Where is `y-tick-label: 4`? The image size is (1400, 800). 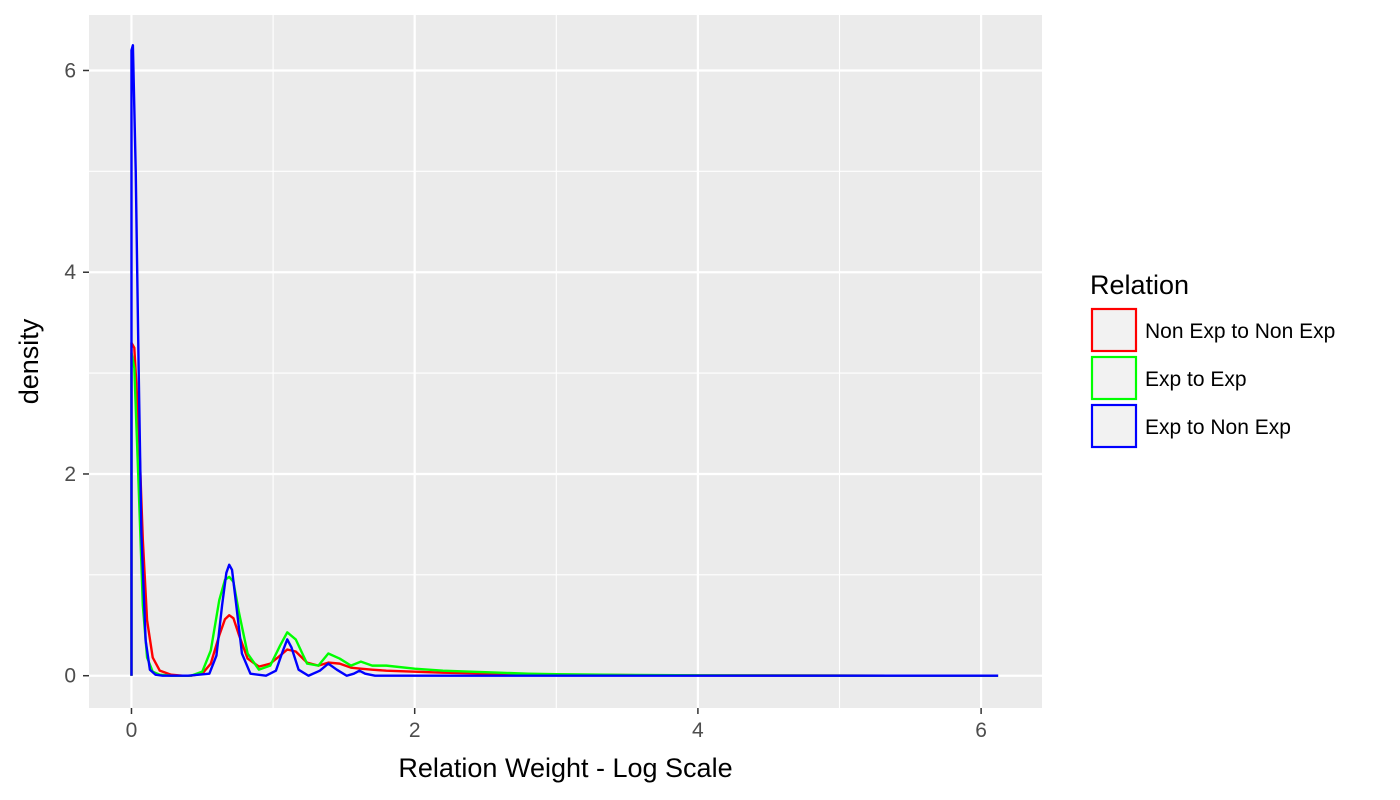 y-tick-label: 4 is located at coordinates (70, 272).